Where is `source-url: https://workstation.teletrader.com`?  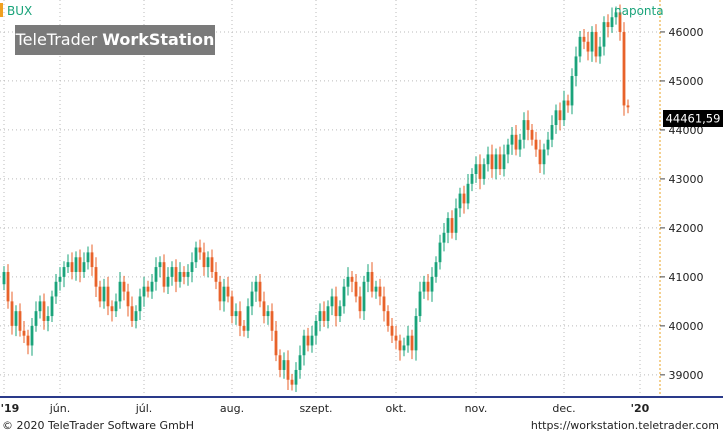 source-url: https://workstation.teletrader.com is located at coordinates (624, 425).